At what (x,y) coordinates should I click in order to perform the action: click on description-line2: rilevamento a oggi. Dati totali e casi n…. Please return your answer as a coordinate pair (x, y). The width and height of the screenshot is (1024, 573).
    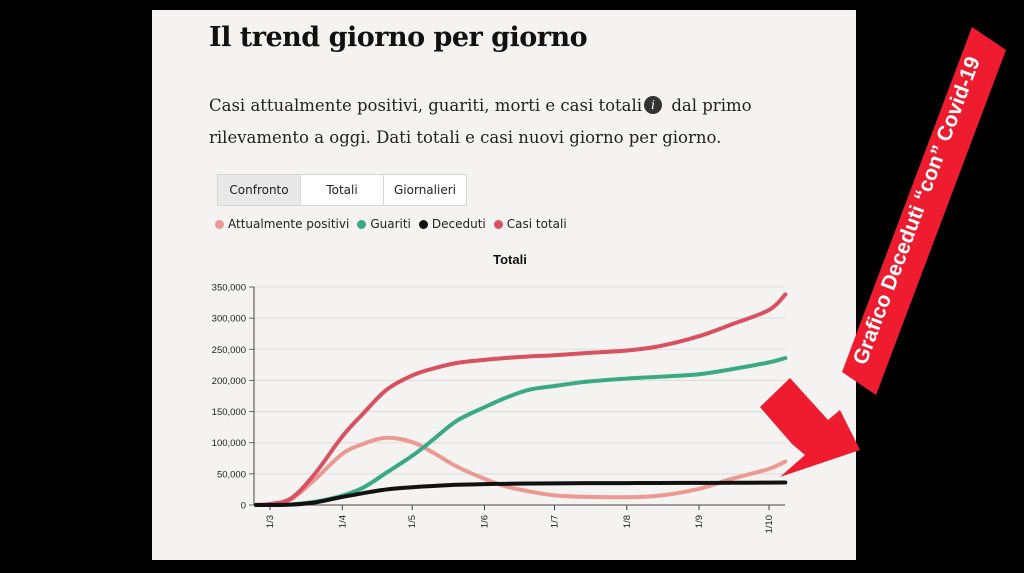
    Looking at the image, I should click on (465, 137).